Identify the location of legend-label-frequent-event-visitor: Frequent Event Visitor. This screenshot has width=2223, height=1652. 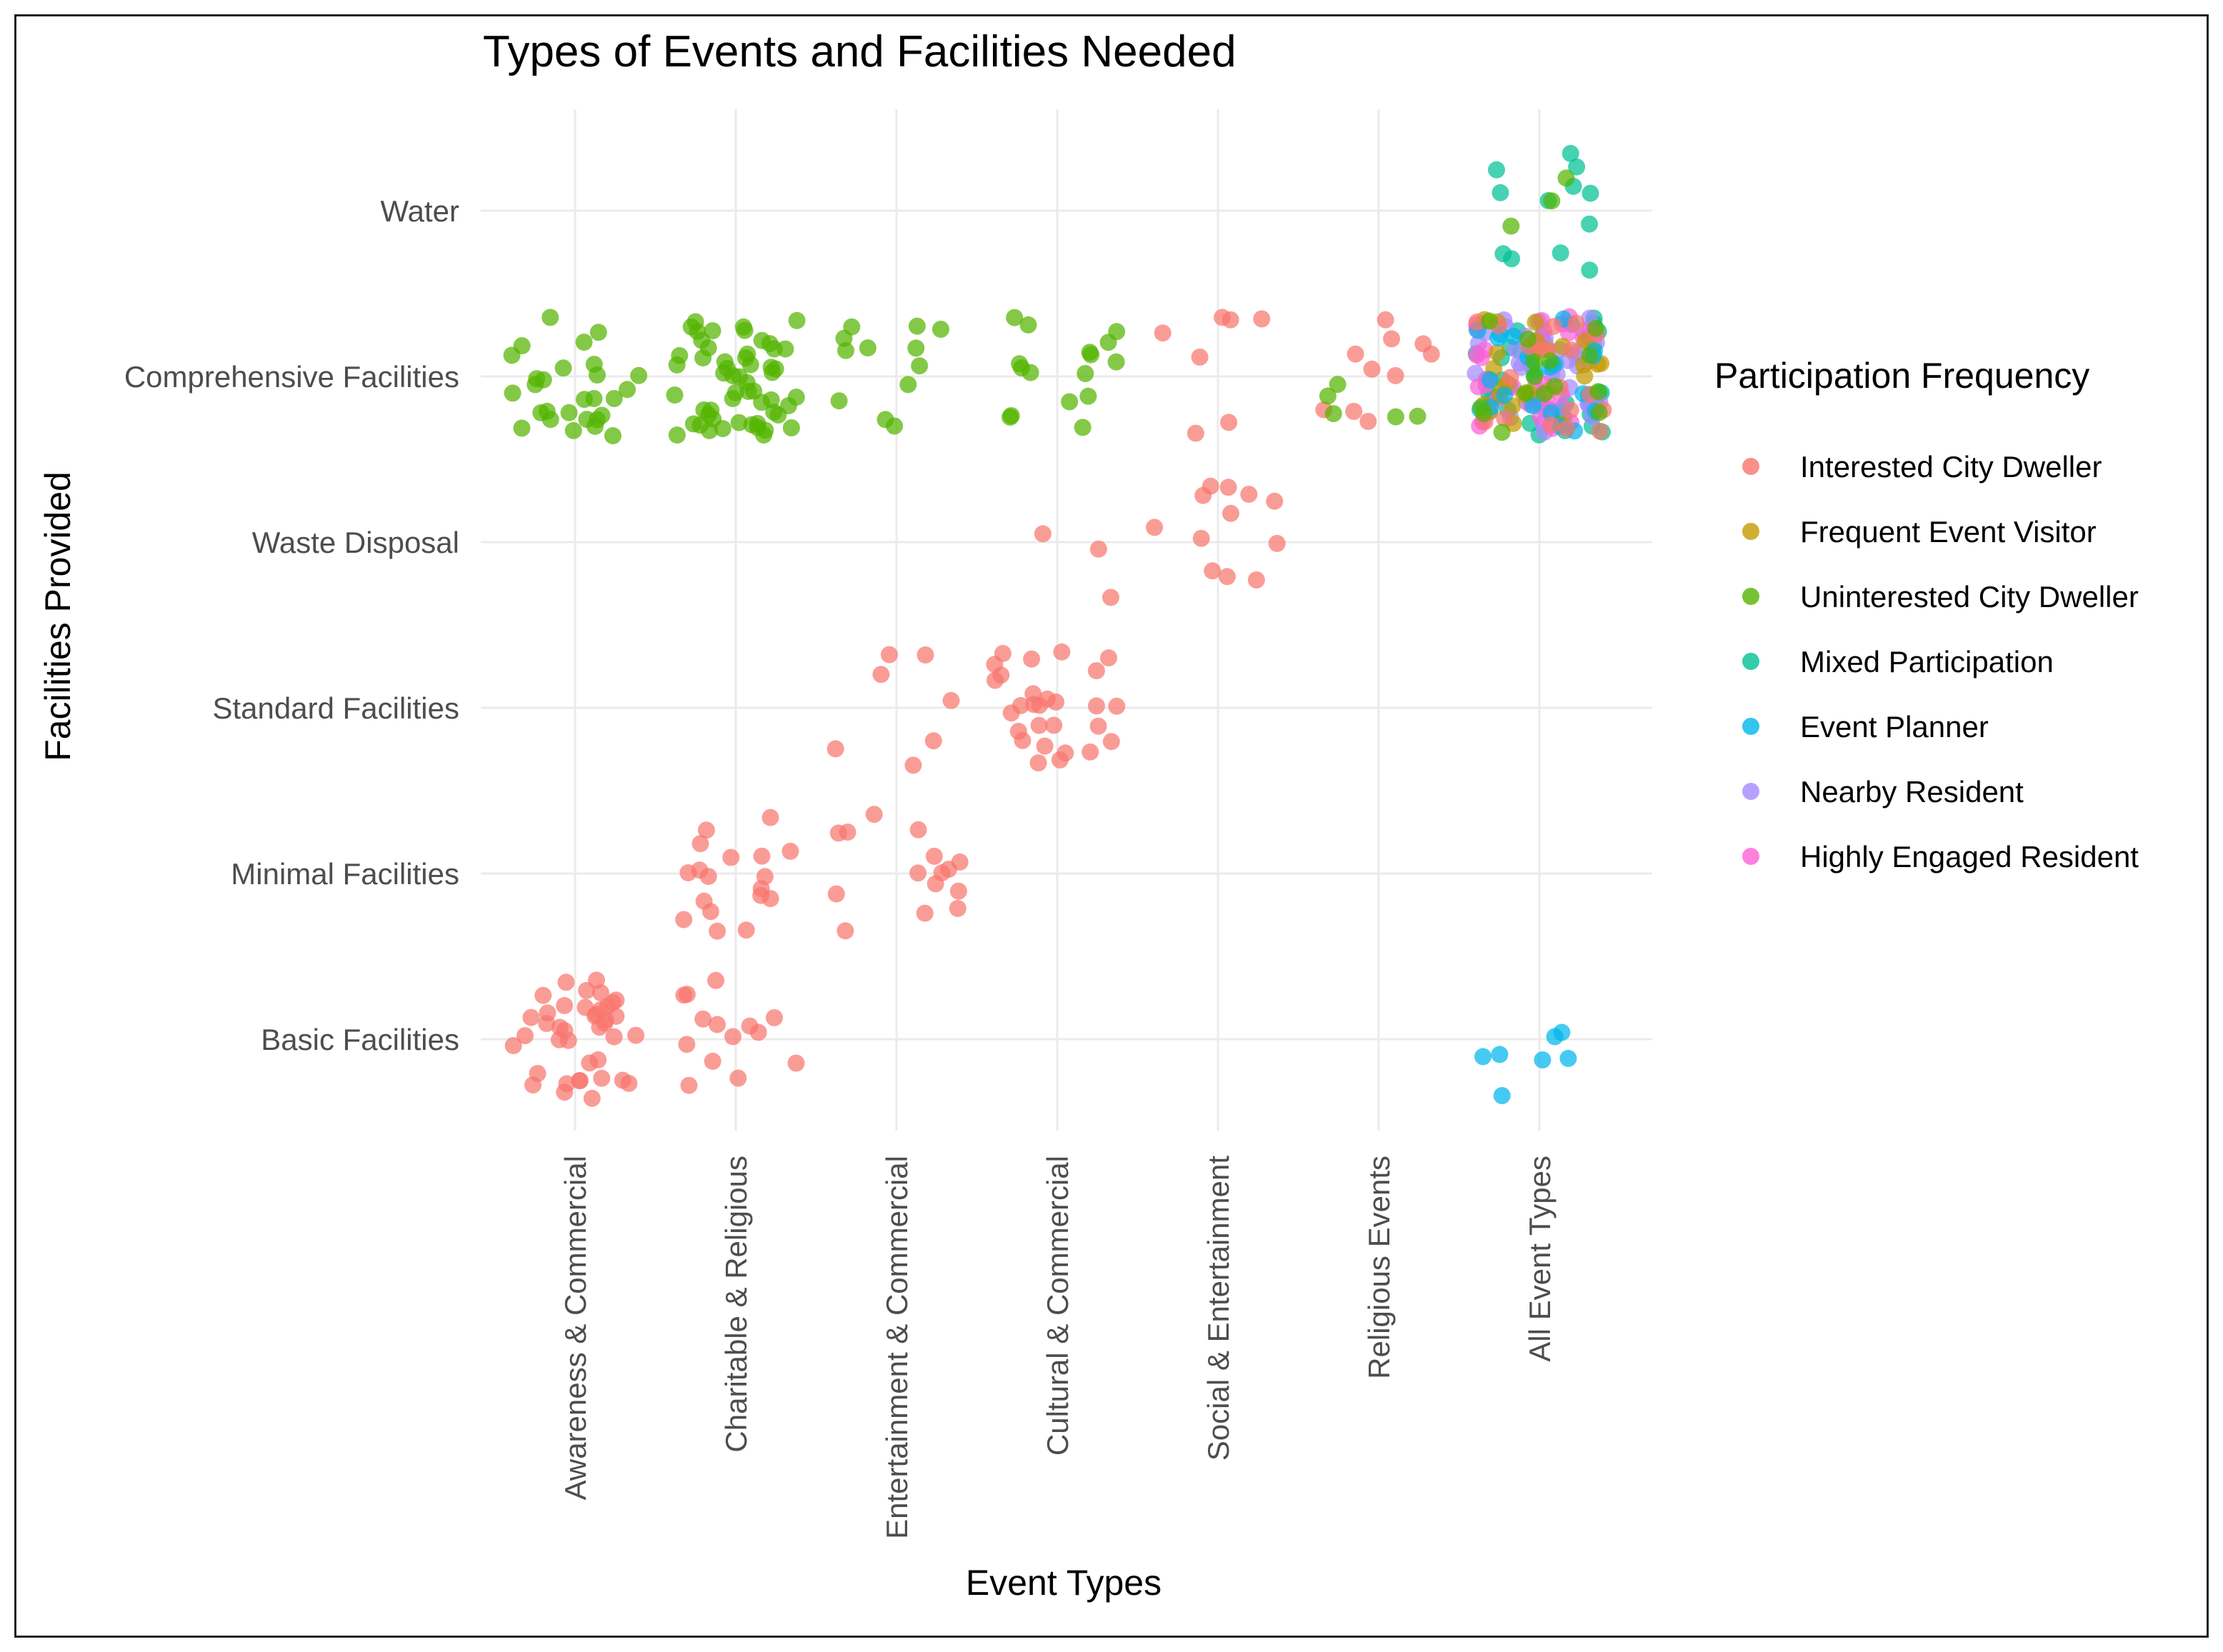
(1949, 532).